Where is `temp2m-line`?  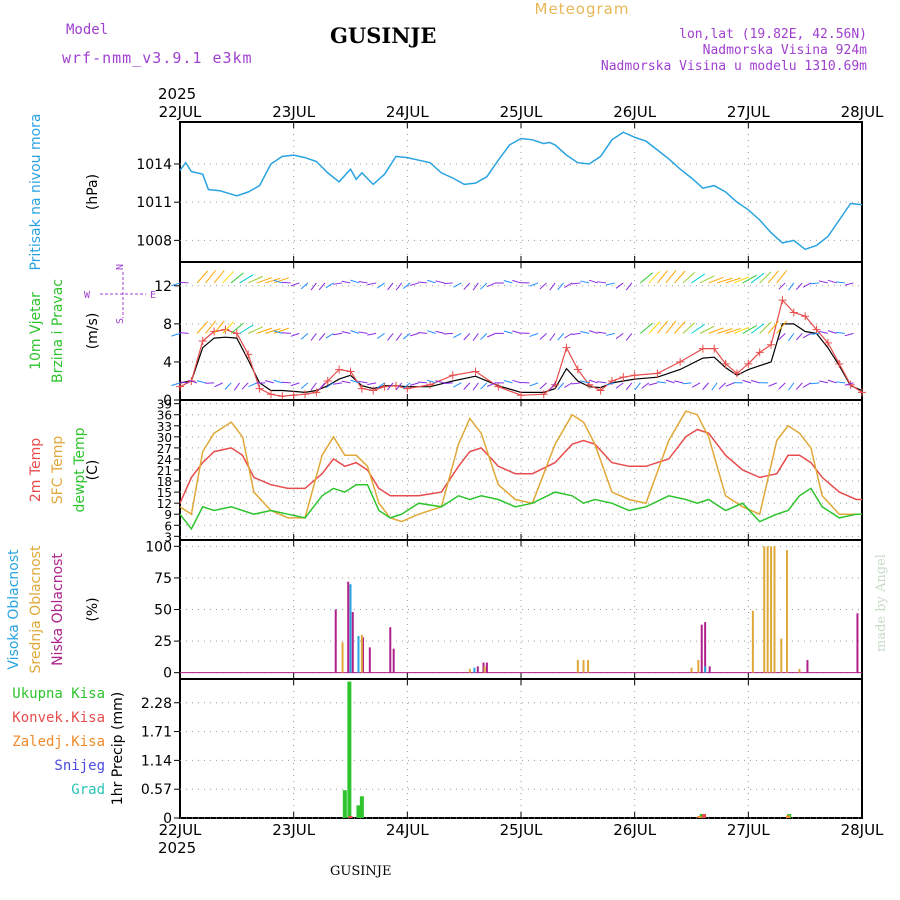
temp2m-line is located at coordinates (520, 466).